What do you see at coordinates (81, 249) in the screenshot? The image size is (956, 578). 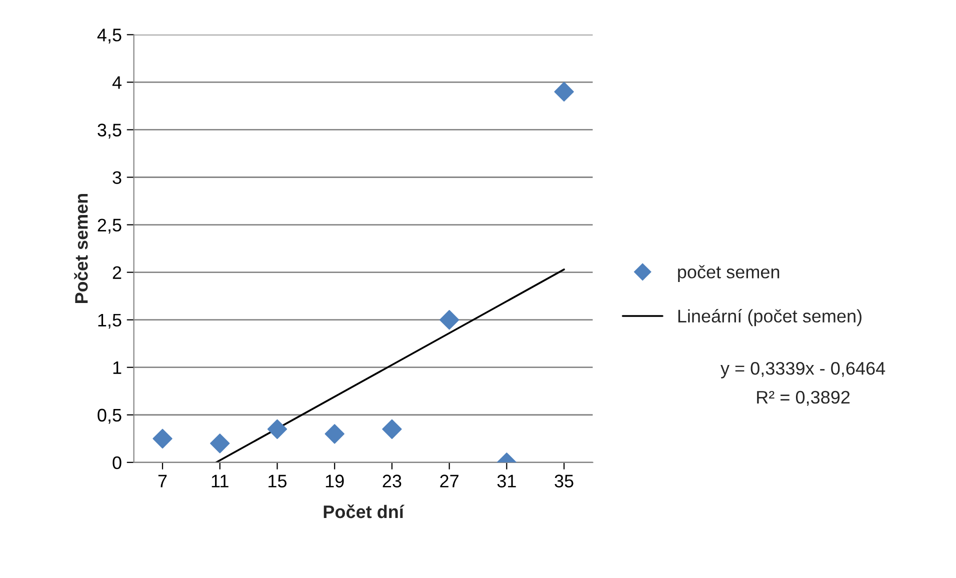 I see `y-axis-title: Počet semen` at bounding box center [81, 249].